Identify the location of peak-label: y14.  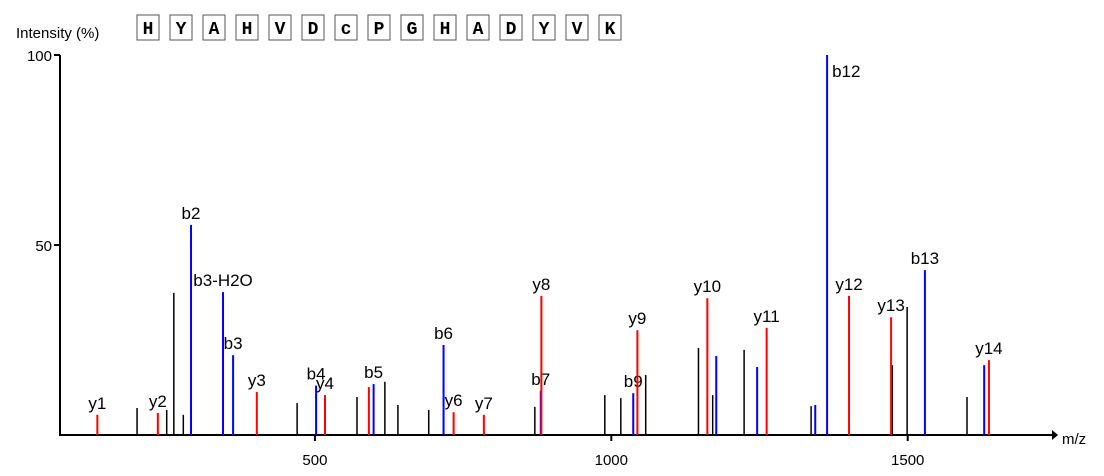
(988, 348).